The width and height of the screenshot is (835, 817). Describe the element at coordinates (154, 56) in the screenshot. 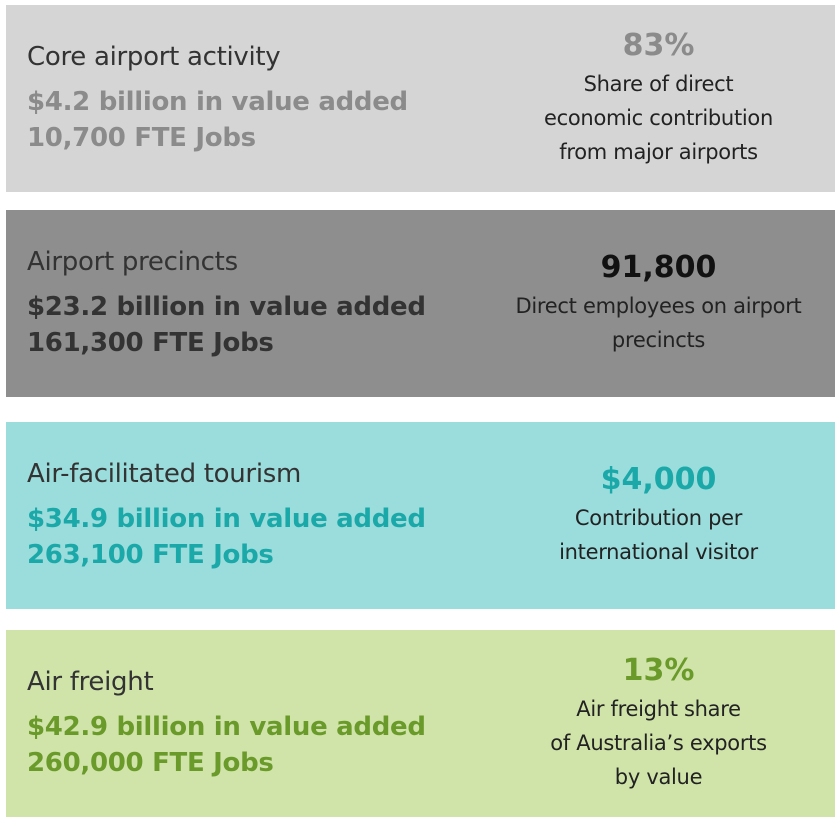

I see `panel-title: Core airport activity` at that location.